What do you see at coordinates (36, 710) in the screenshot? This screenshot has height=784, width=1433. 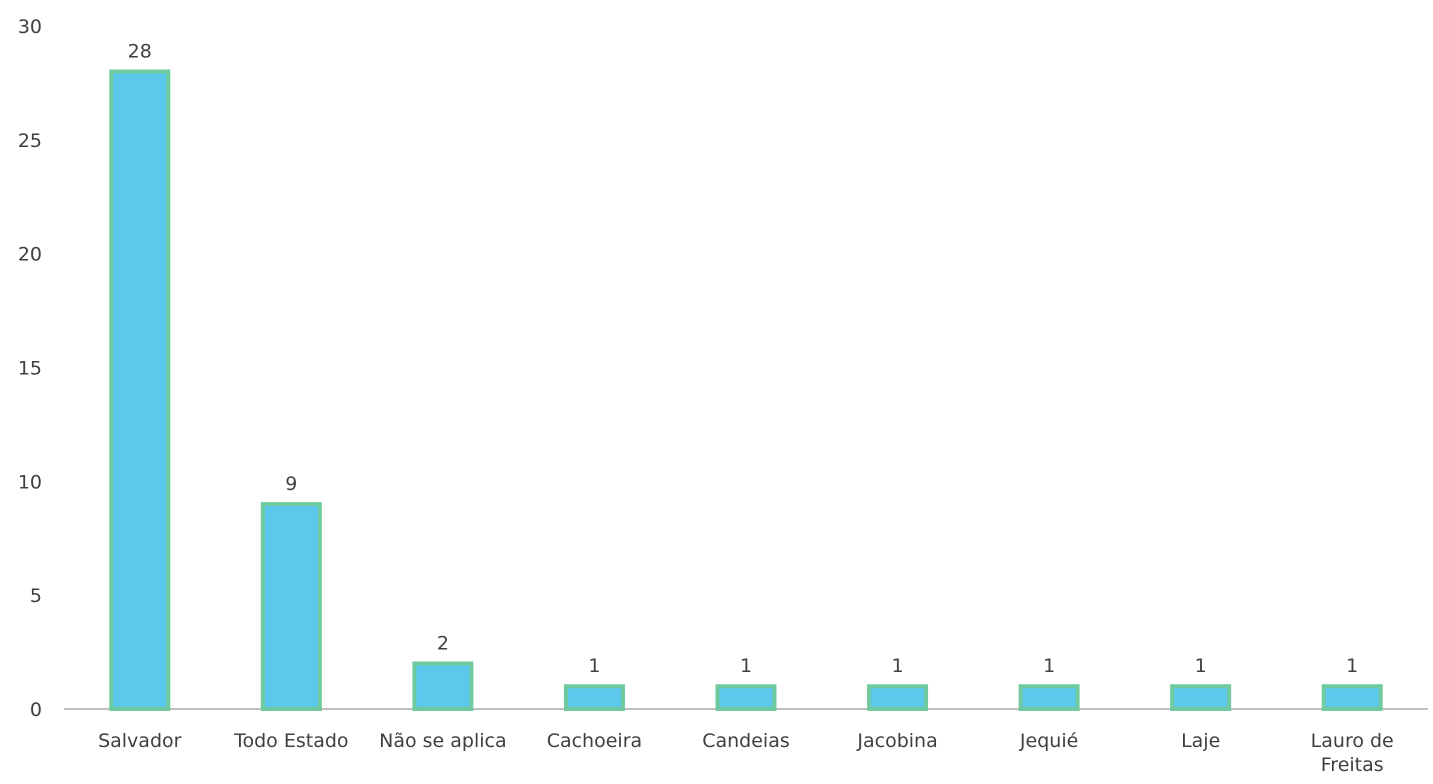 I see `y-tick-label: 0` at bounding box center [36, 710].